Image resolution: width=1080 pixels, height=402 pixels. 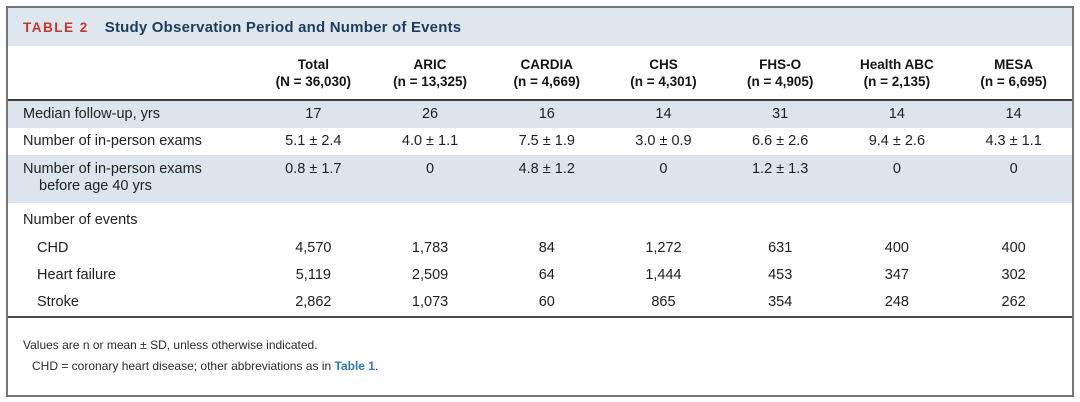 I want to click on column-header-total: Total (N = 36,030), so click(x=313, y=73).